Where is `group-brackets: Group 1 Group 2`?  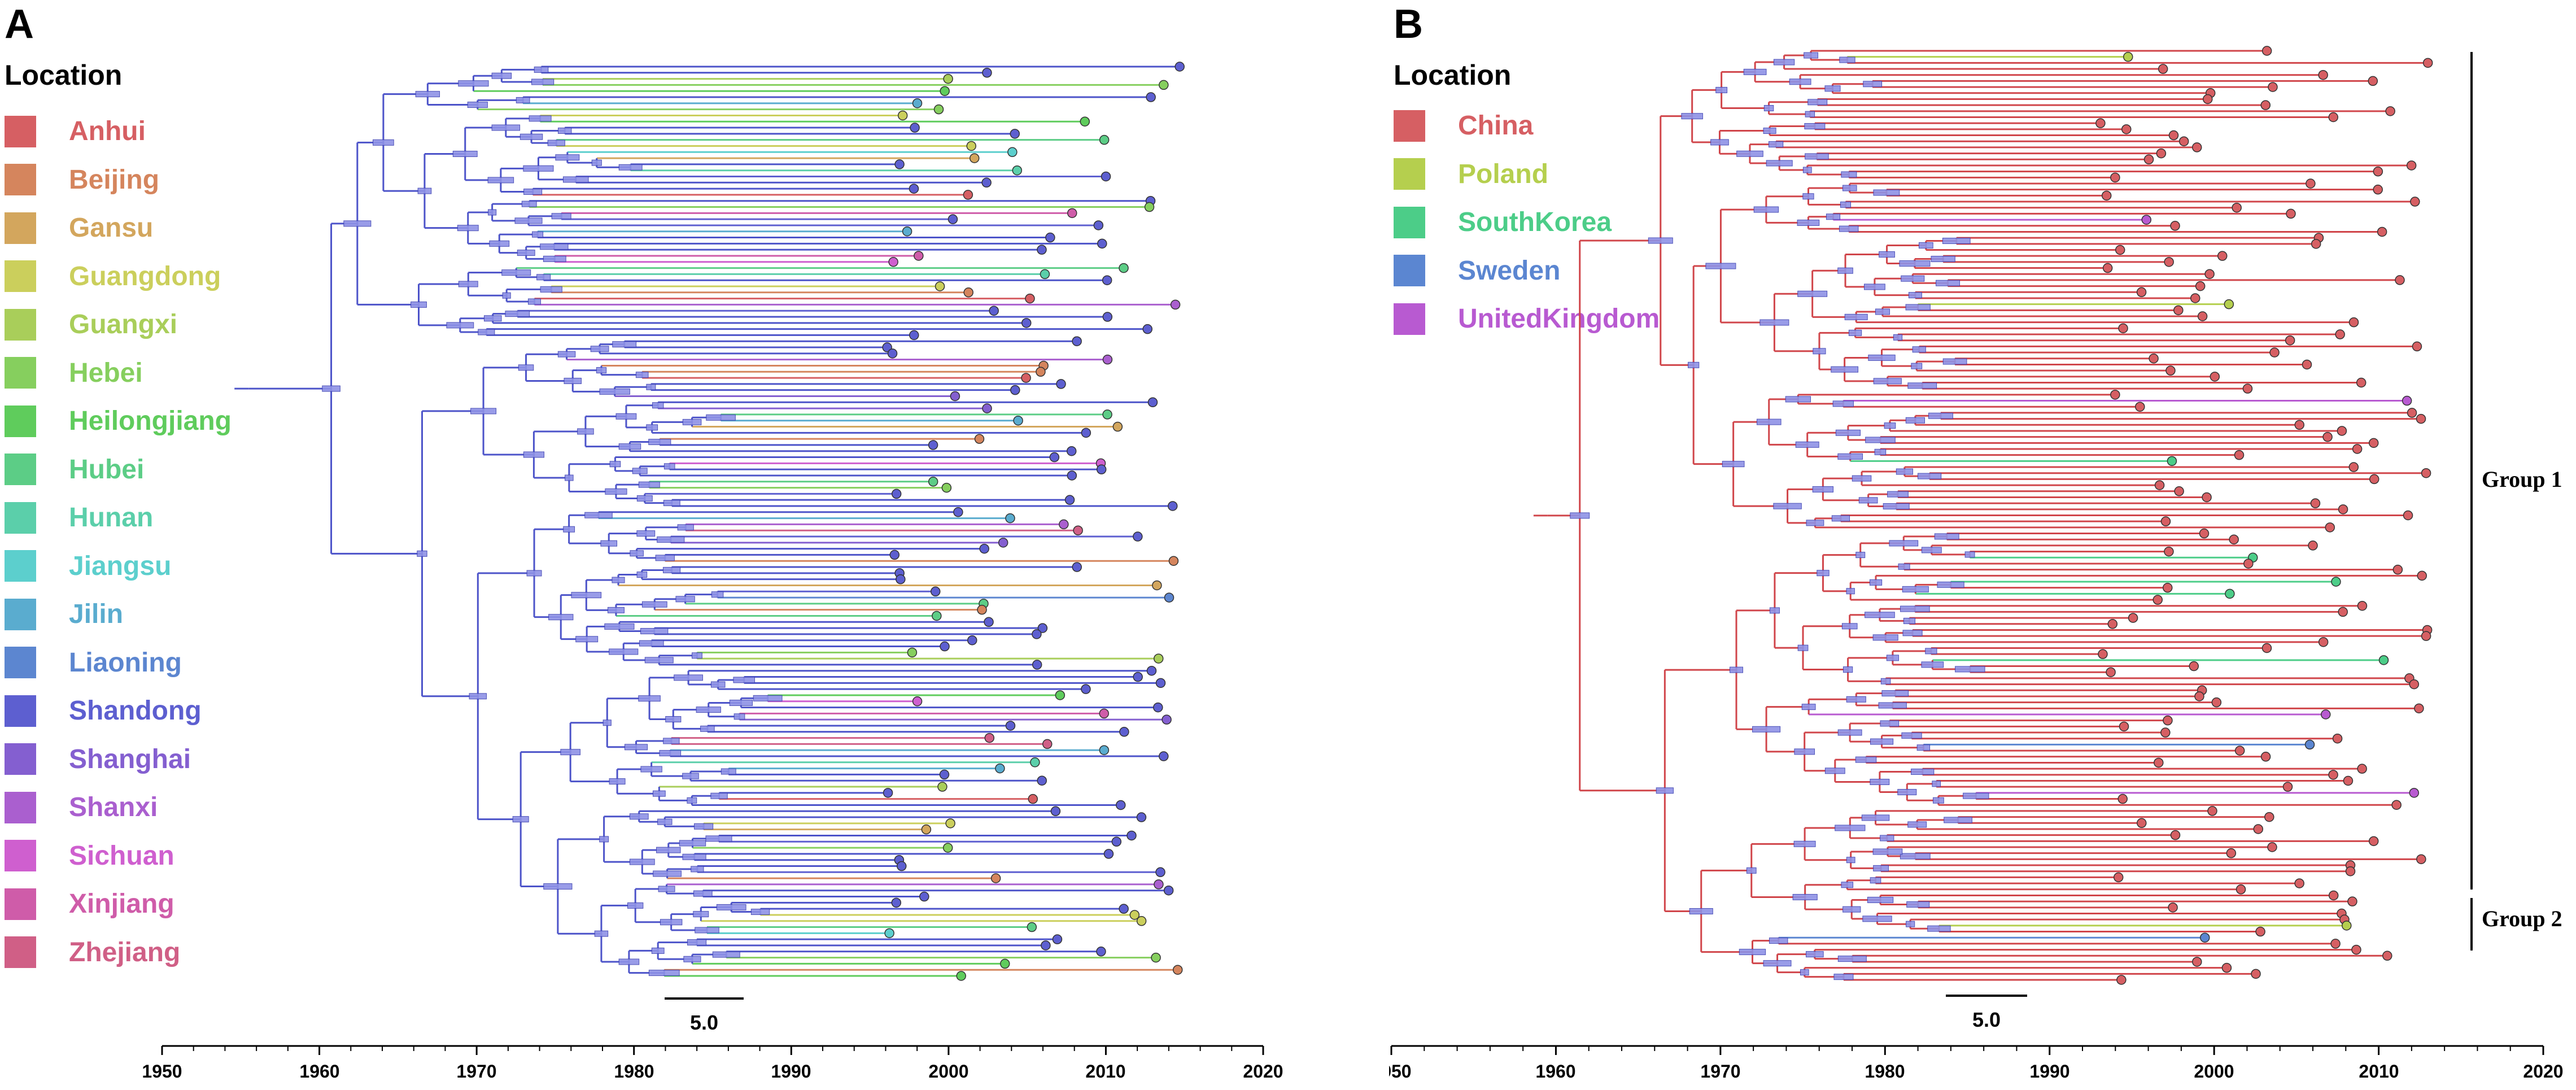 group-brackets: Group 1 Group 2 is located at coordinates (2516, 501).